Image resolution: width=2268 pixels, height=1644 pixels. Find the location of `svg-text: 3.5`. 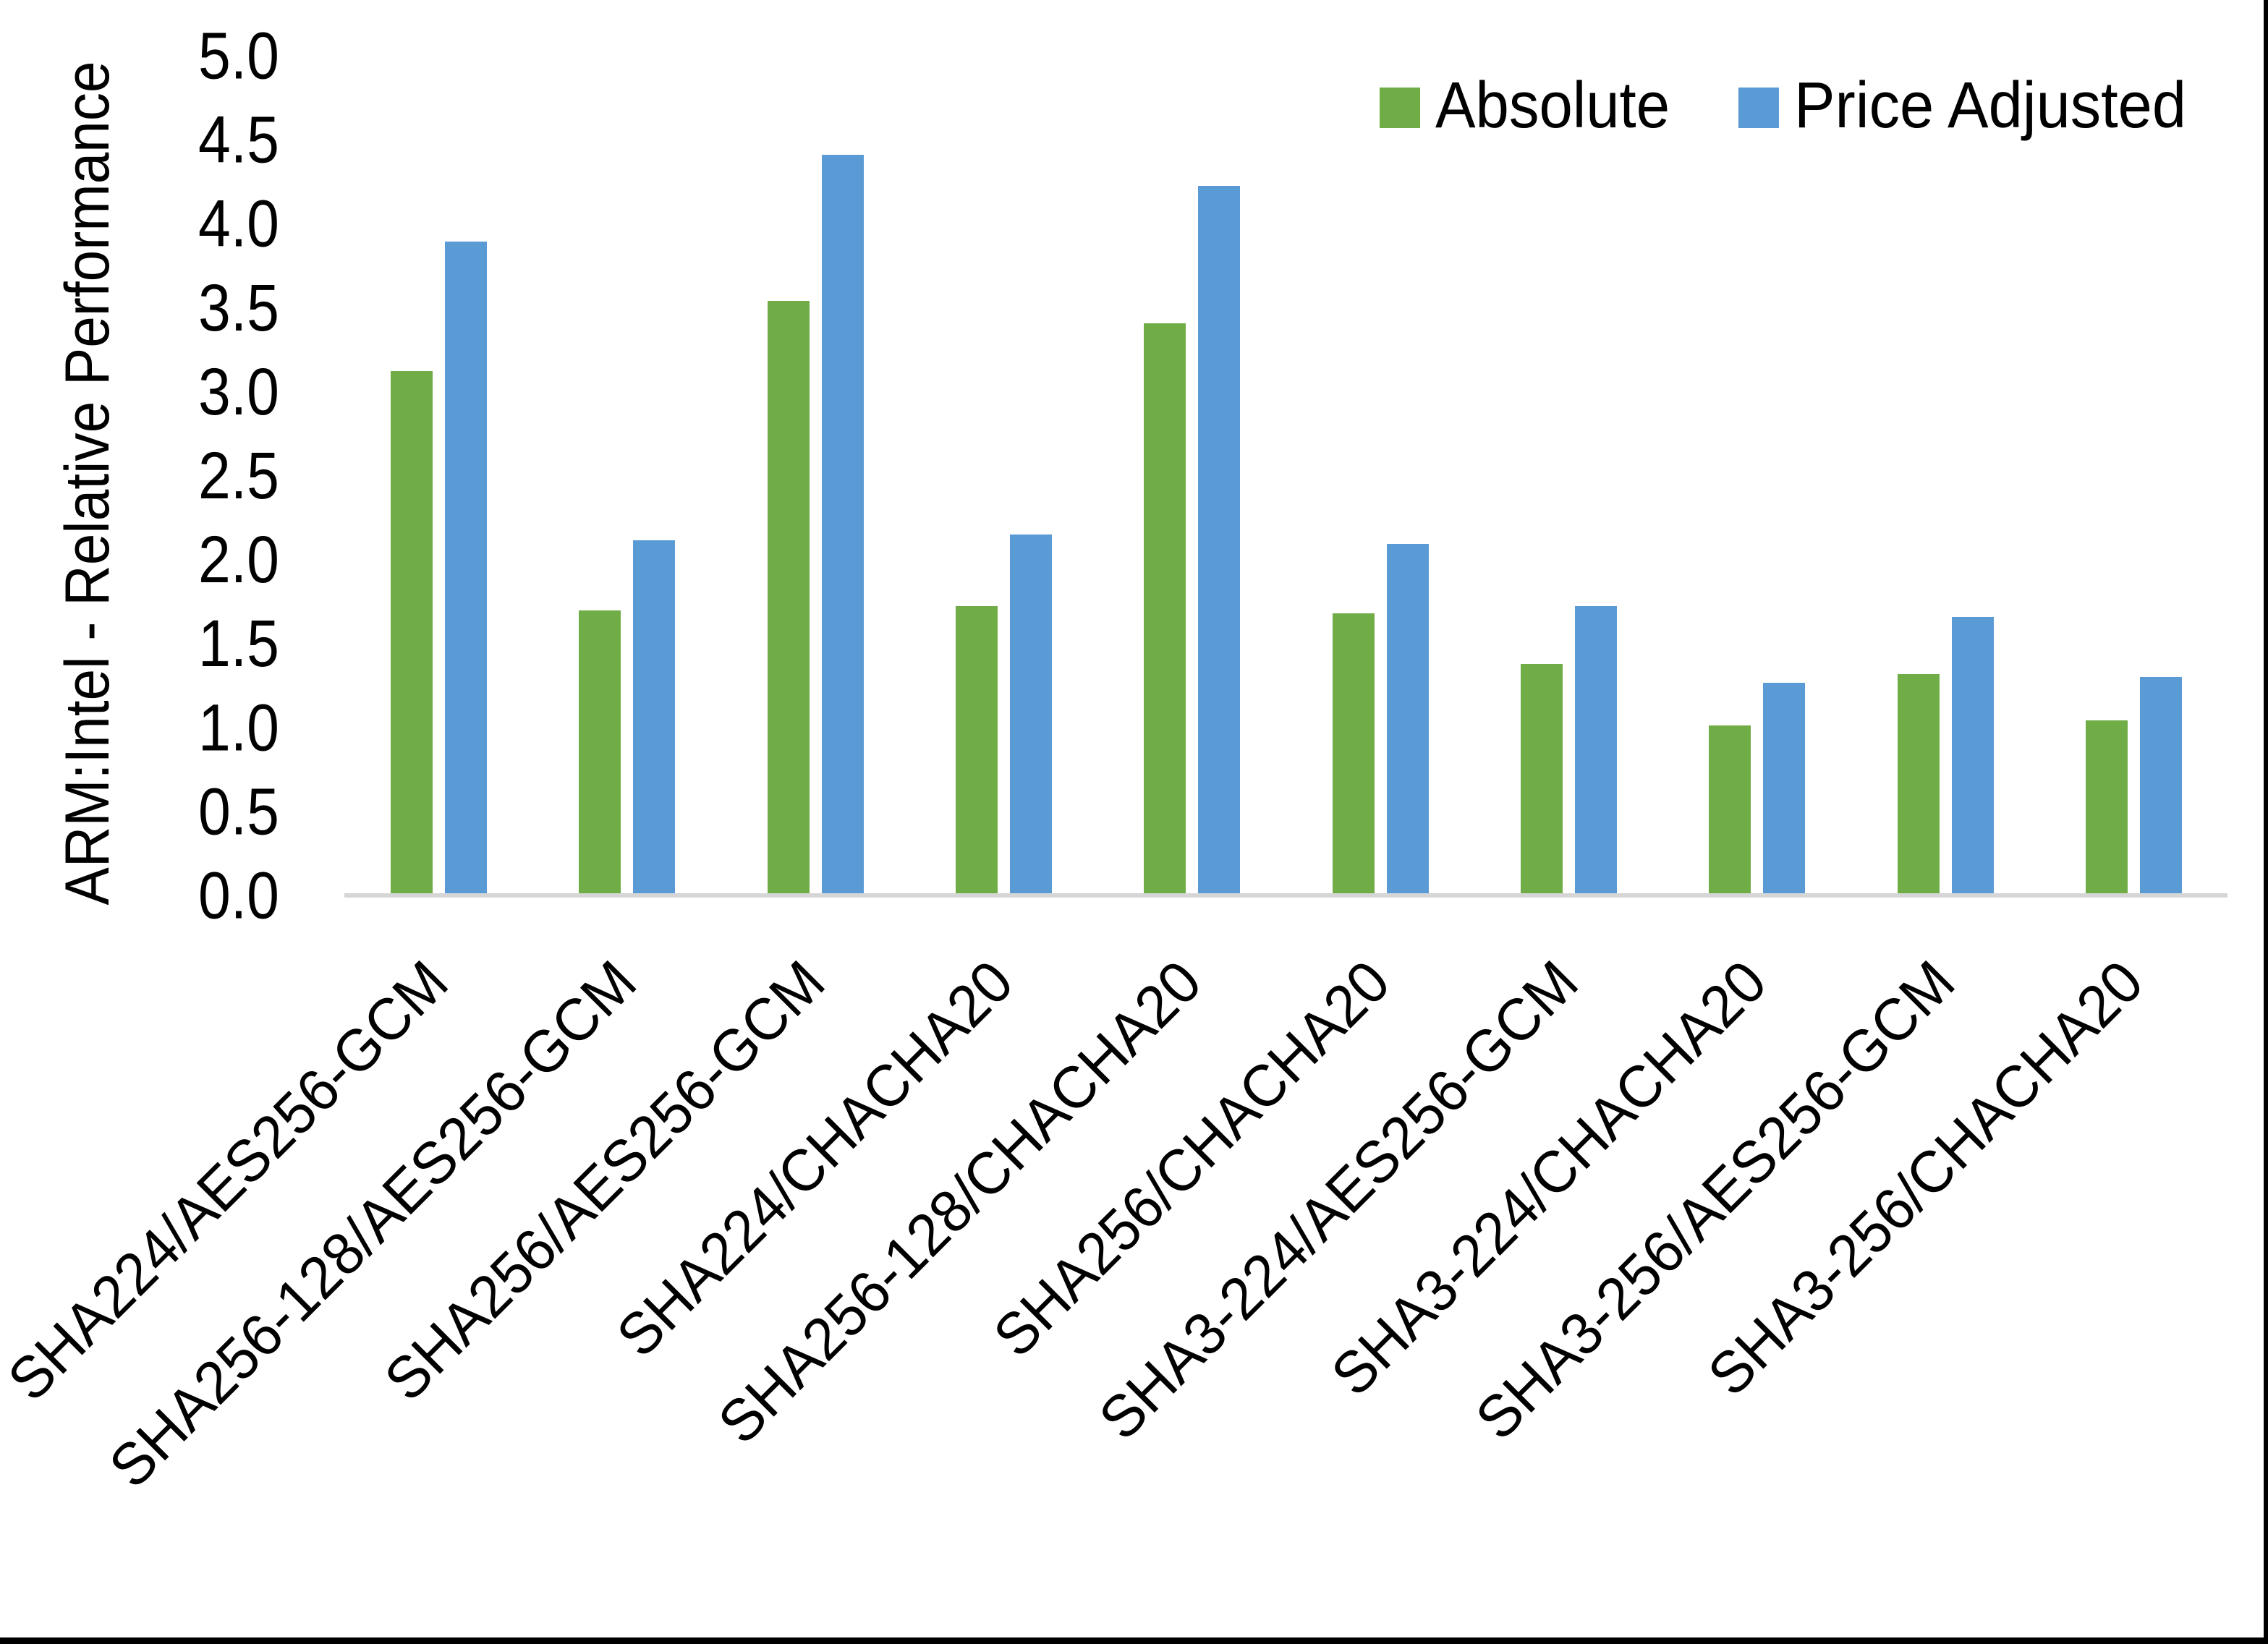

svg-text: 3.5 is located at coordinates (238, 308).